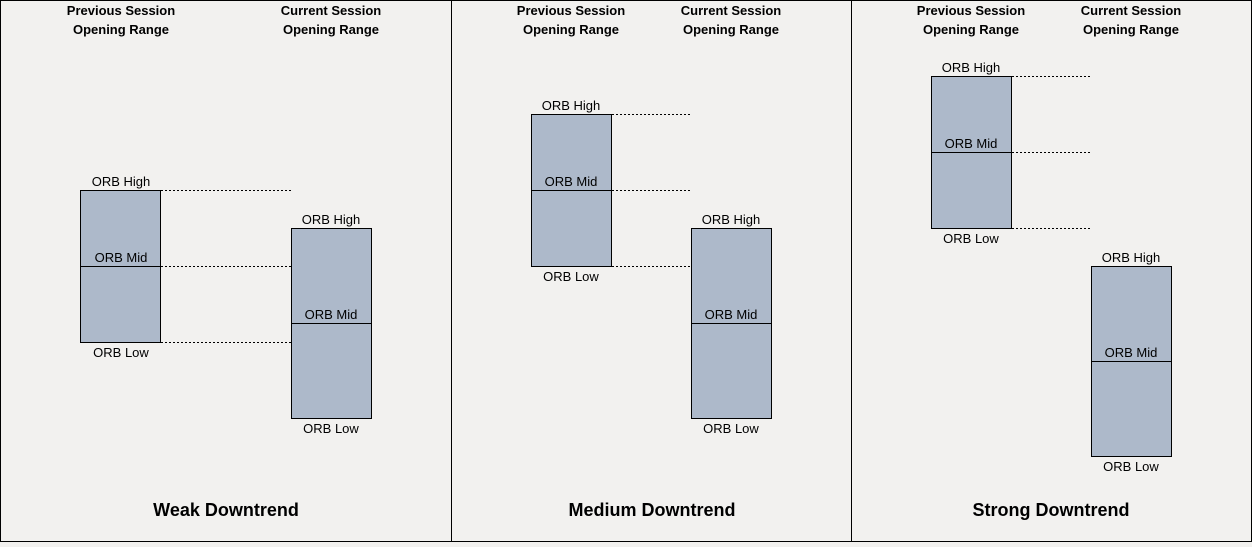 The width and height of the screenshot is (1252, 547). Describe the element at coordinates (1051, 510) in the screenshot. I see `panel-title: Strong Downtrend` at that location.